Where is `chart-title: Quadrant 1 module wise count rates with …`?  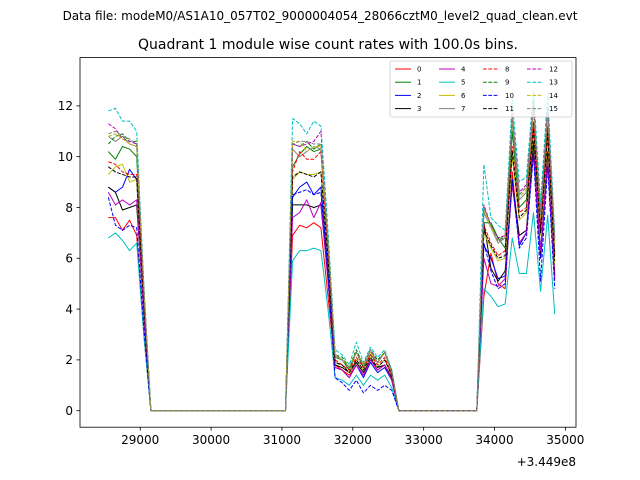
chart-title: Quadrant 1 module wise count rates with … is located at coordinates (328, 45).